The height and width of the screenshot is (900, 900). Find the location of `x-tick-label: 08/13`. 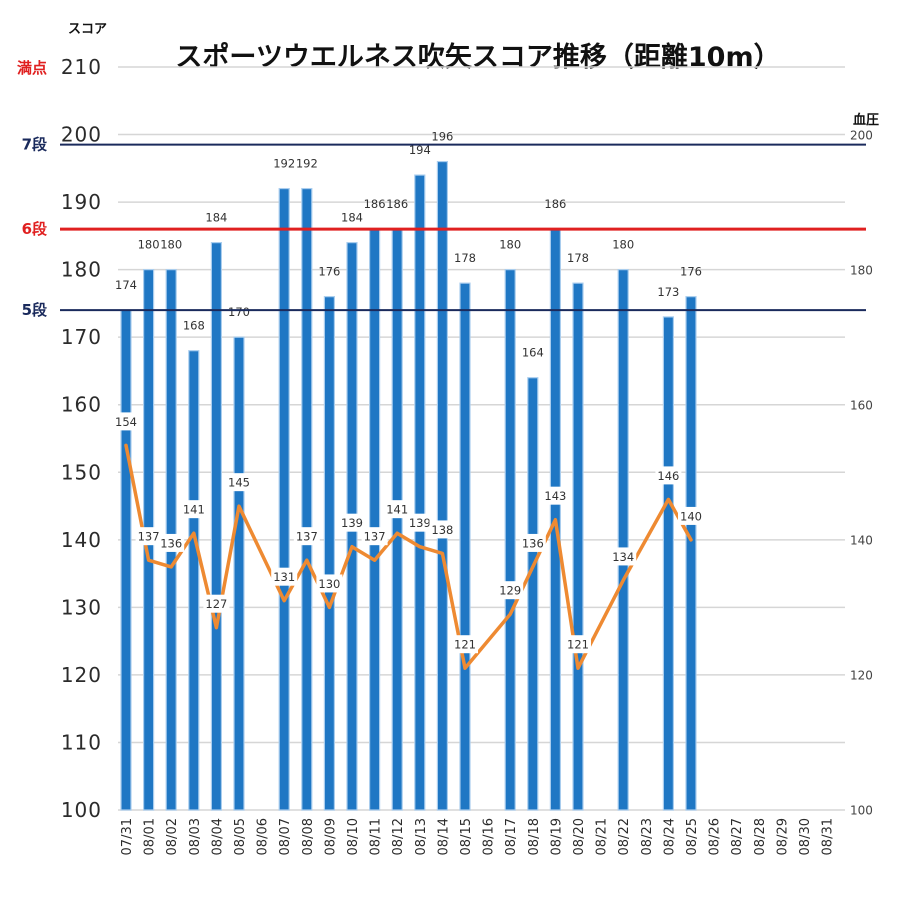

x-tick-label: 08/13 is located at coordinates (421, 836).